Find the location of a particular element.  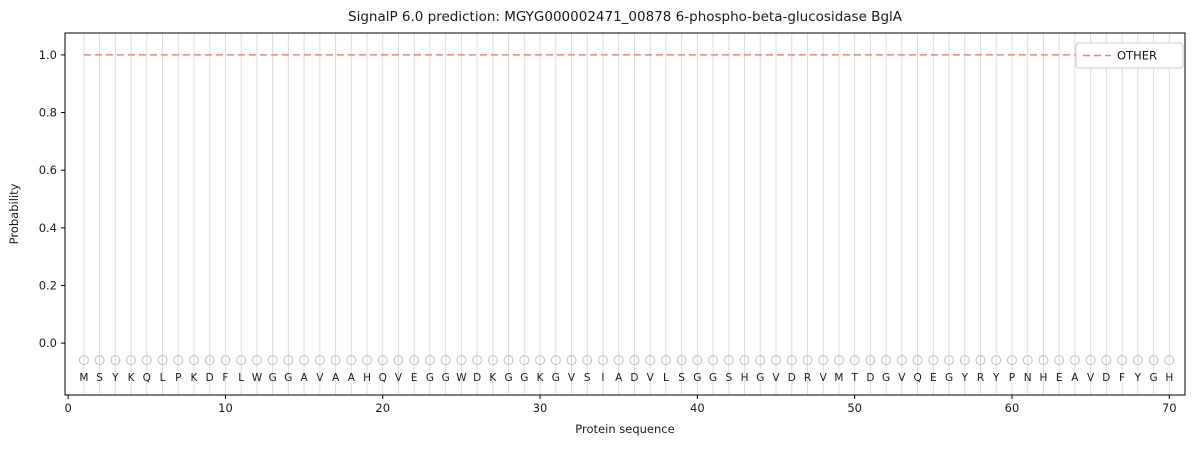

residue-letter: M is located at coordinates (838, 378).